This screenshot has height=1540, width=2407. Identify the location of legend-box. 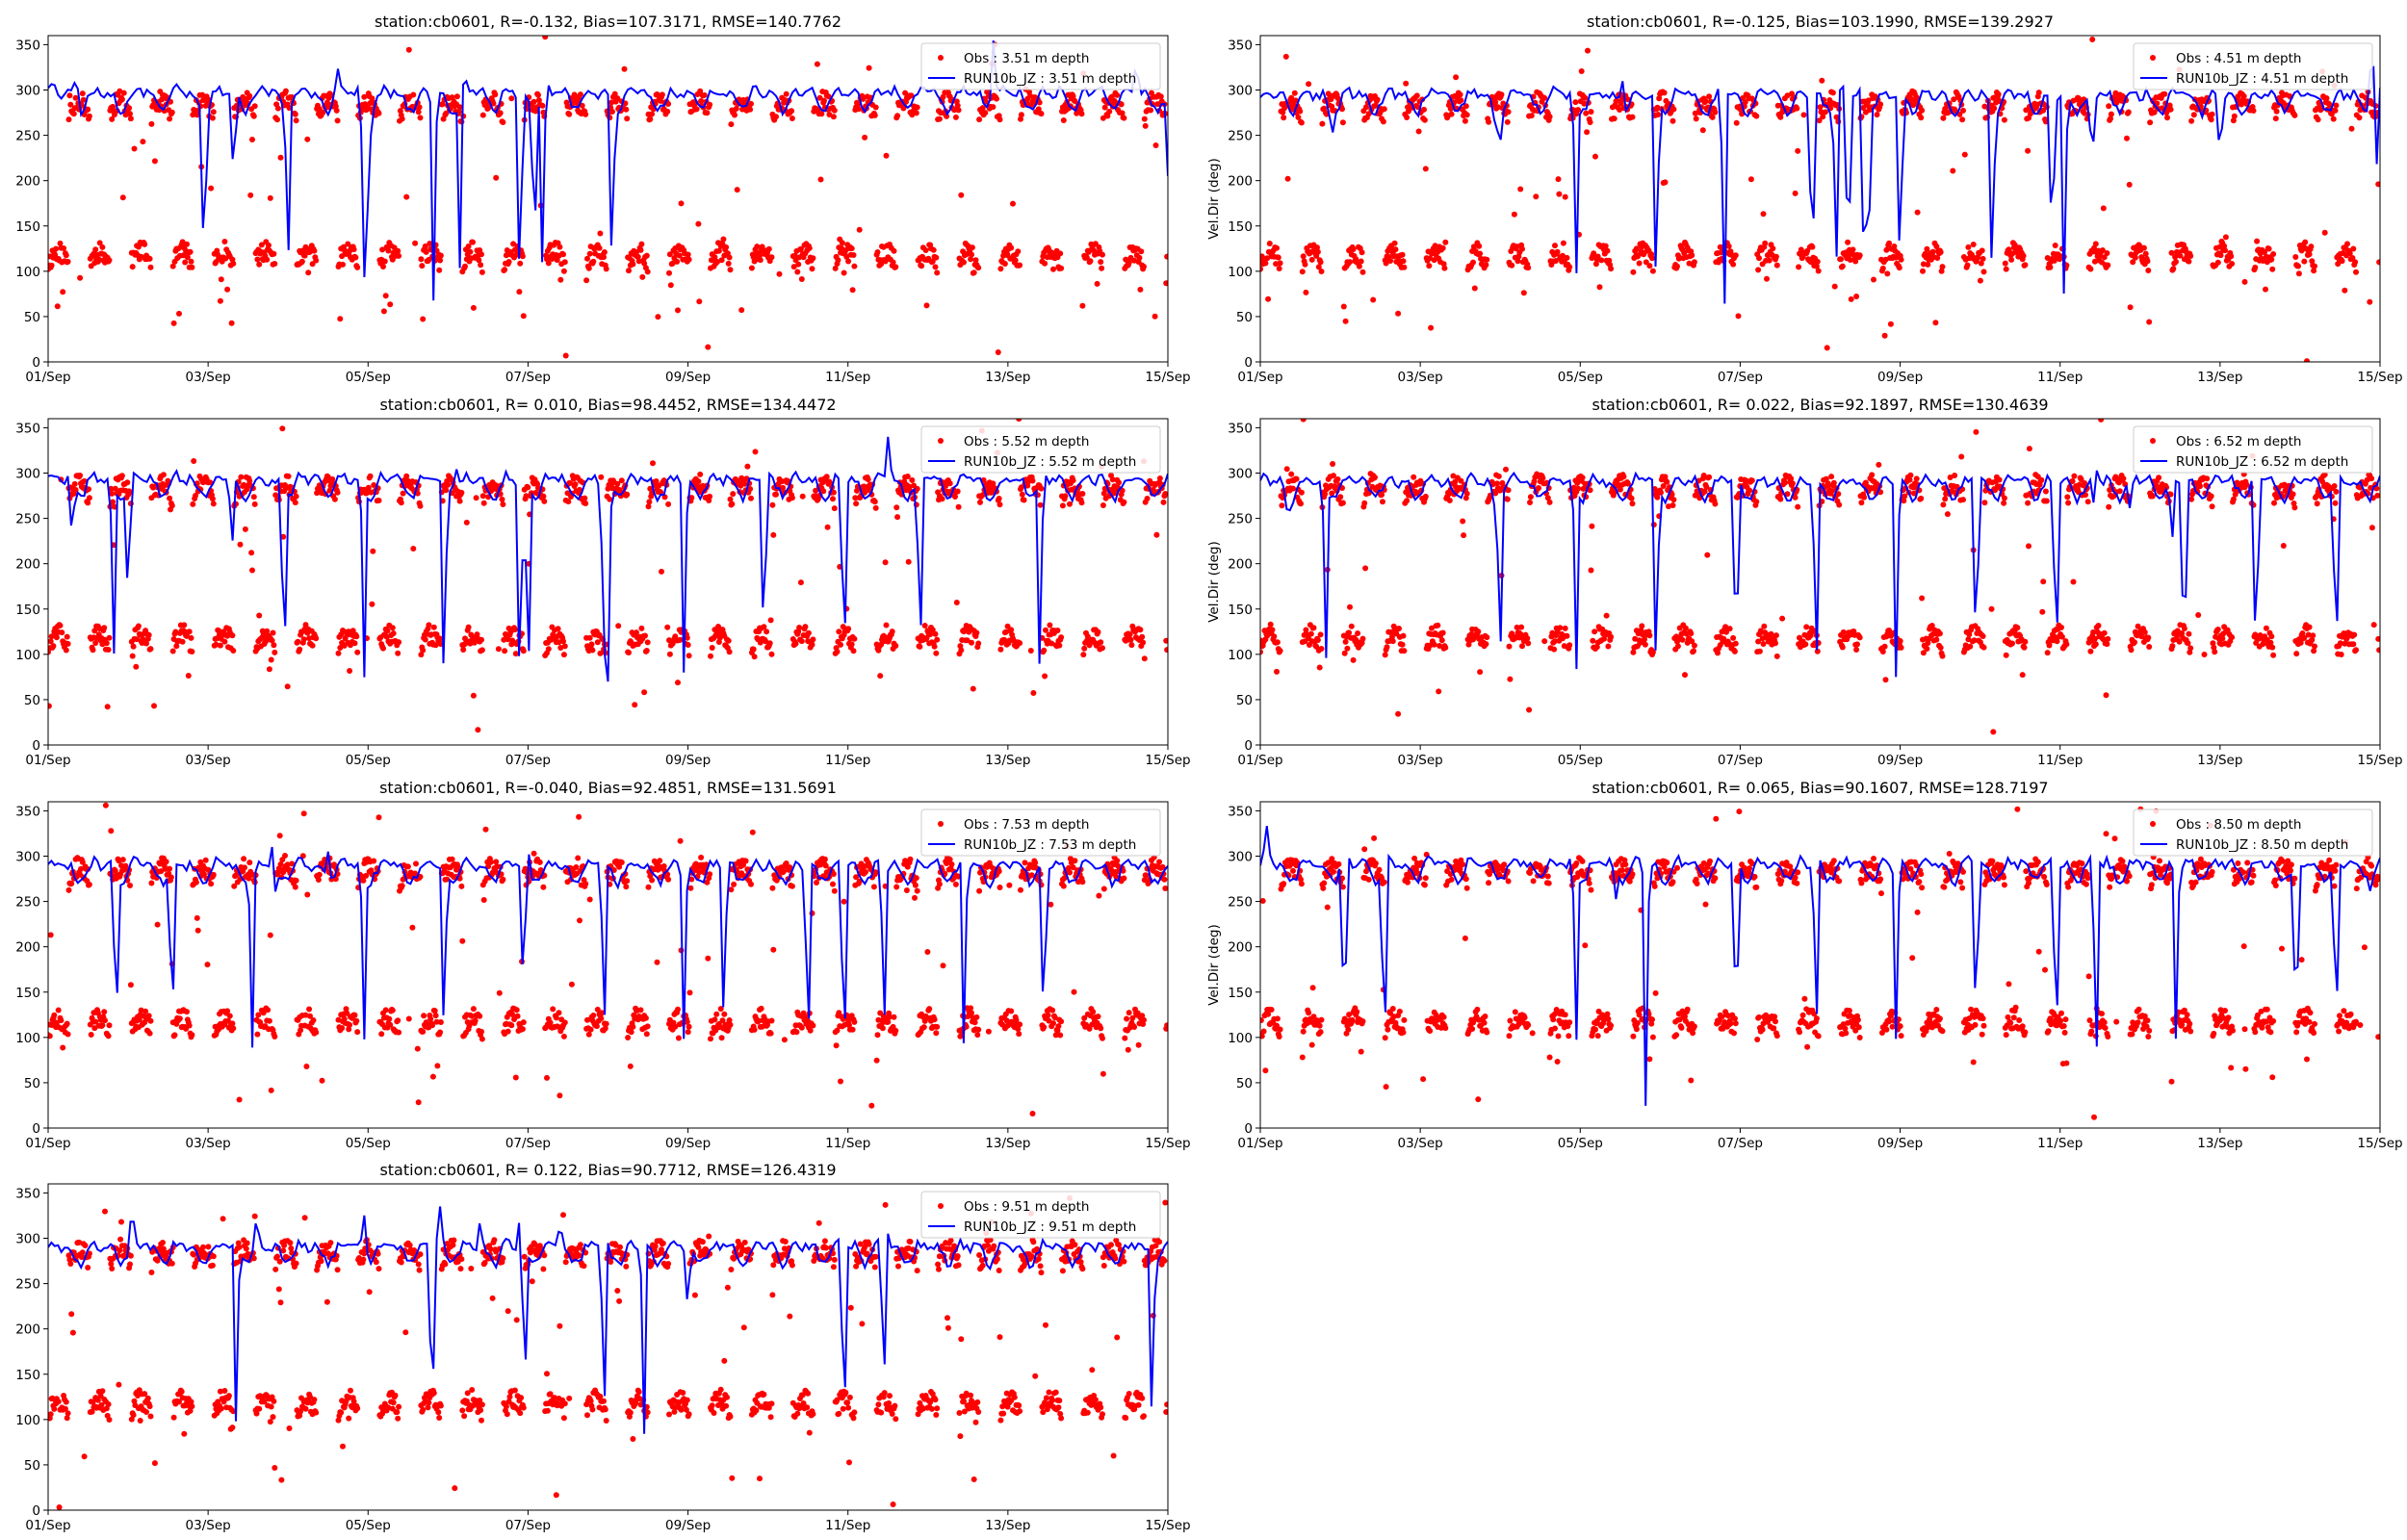
(1040, 449).